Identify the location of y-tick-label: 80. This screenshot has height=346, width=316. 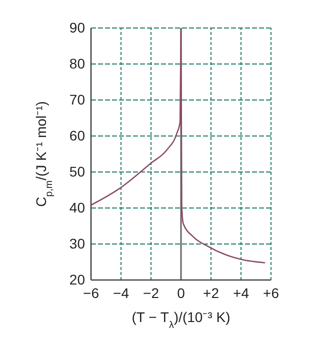
(77, 63).